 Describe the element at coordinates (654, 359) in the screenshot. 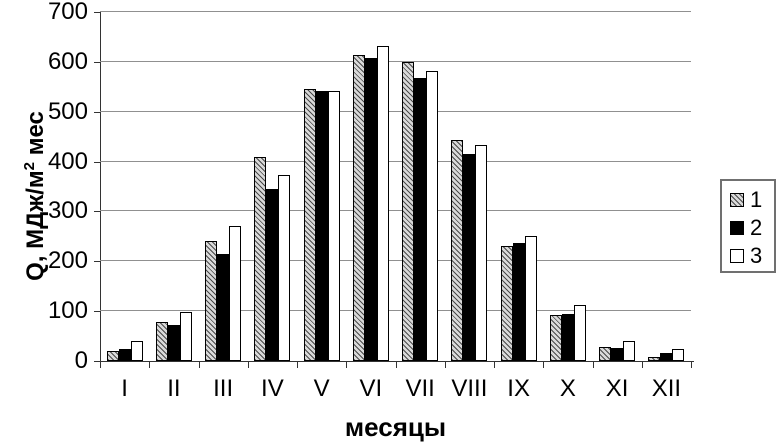

I see `bar-series1-month-XII` at that location.